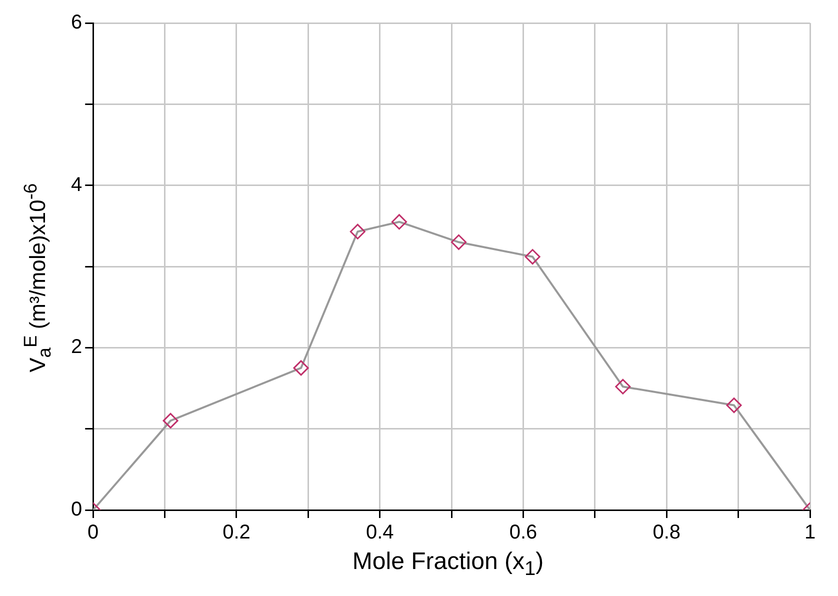 This screenshot has width=838, height=596. I want to click on x-axis-title: Mole Fraction (x$_{1}$), so click(448, 564).